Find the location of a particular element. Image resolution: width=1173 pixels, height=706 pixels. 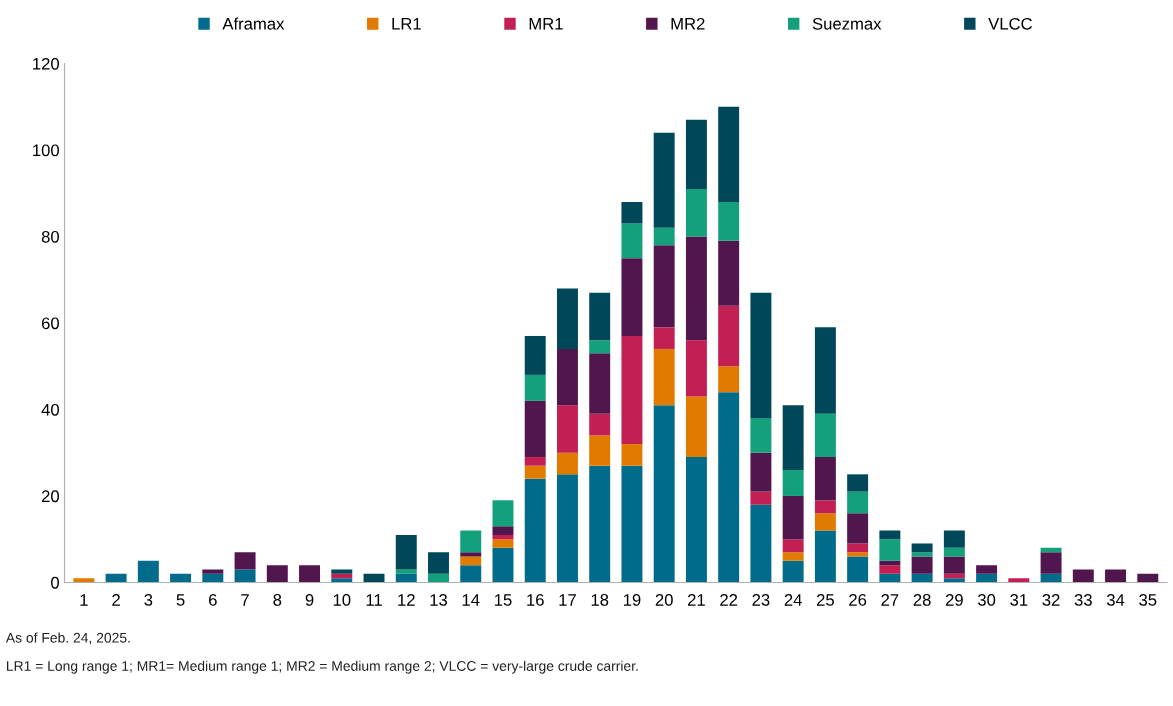

y-tick-label: 120 is located at coordinates (46, 63).